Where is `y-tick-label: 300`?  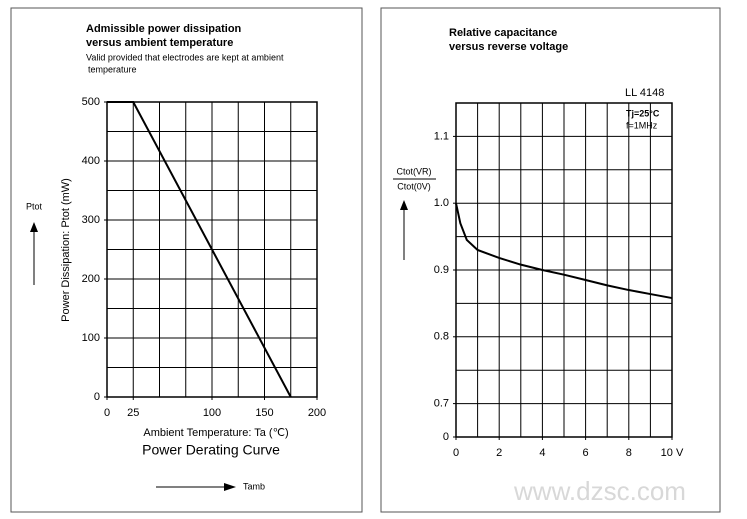 y-tick-label: 300 is located at coordinates (91, 220).